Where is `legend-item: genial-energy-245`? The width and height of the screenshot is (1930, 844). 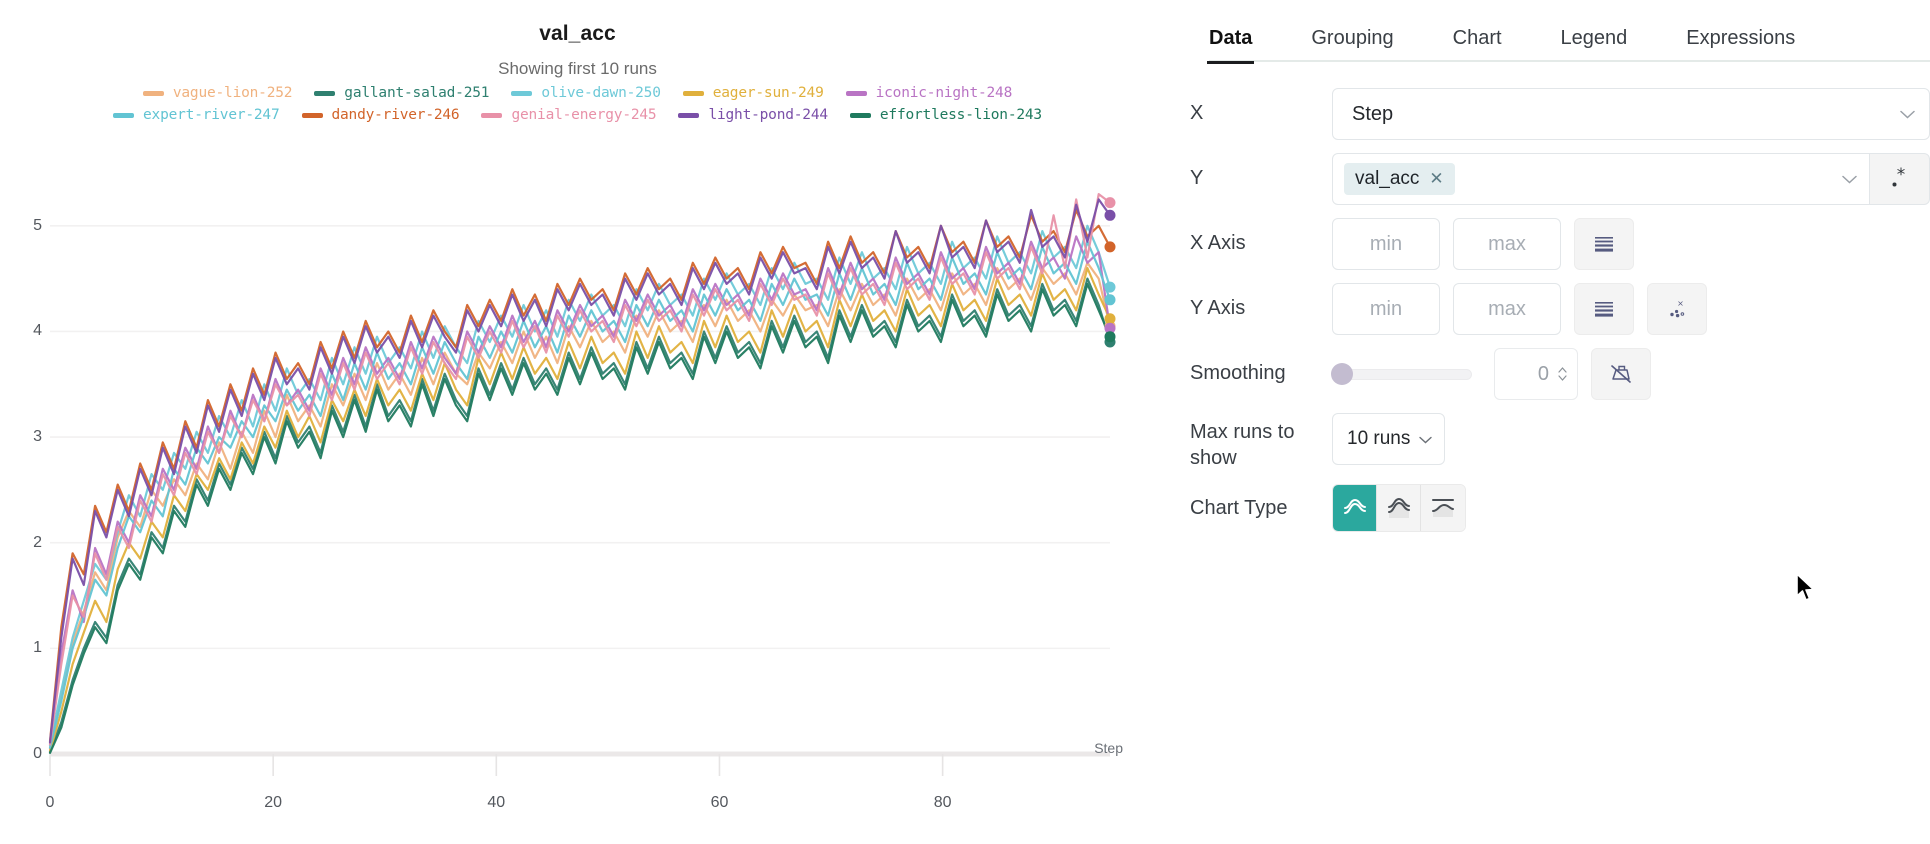 legend-item: genial-energy-245 is located at coordinates (569, 115).